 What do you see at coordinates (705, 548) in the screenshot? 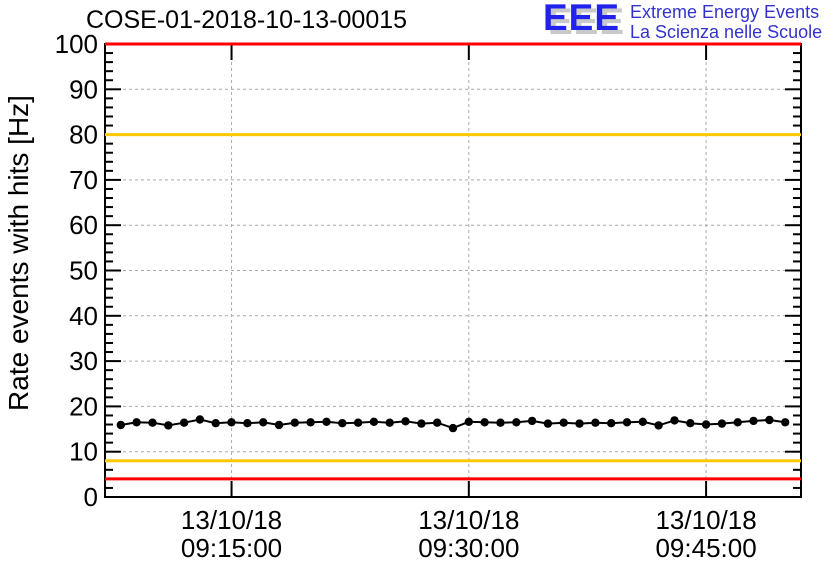
I see `x-tick-time: 09:45:00` at bounding box center [705, 548].